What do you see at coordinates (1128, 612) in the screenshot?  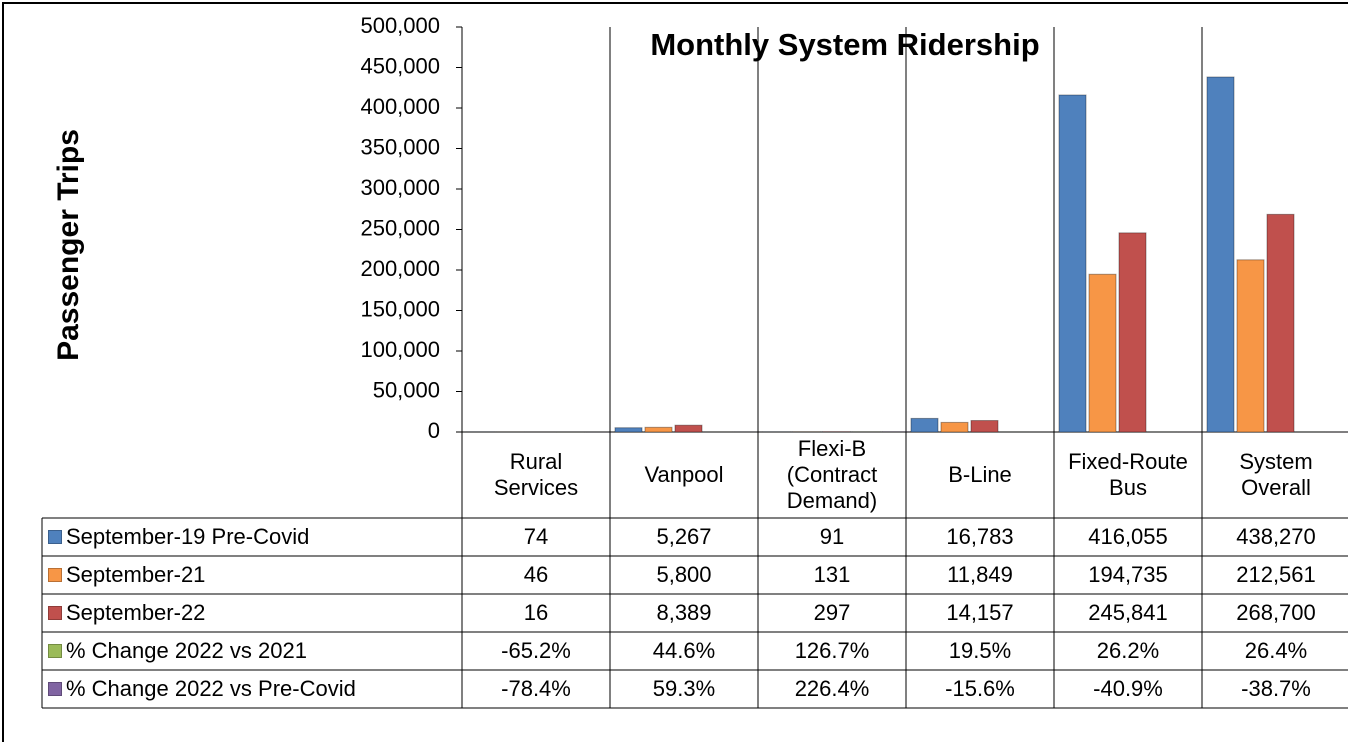 I see `table-cell: 245,841` at bounding box center [1128, 612].